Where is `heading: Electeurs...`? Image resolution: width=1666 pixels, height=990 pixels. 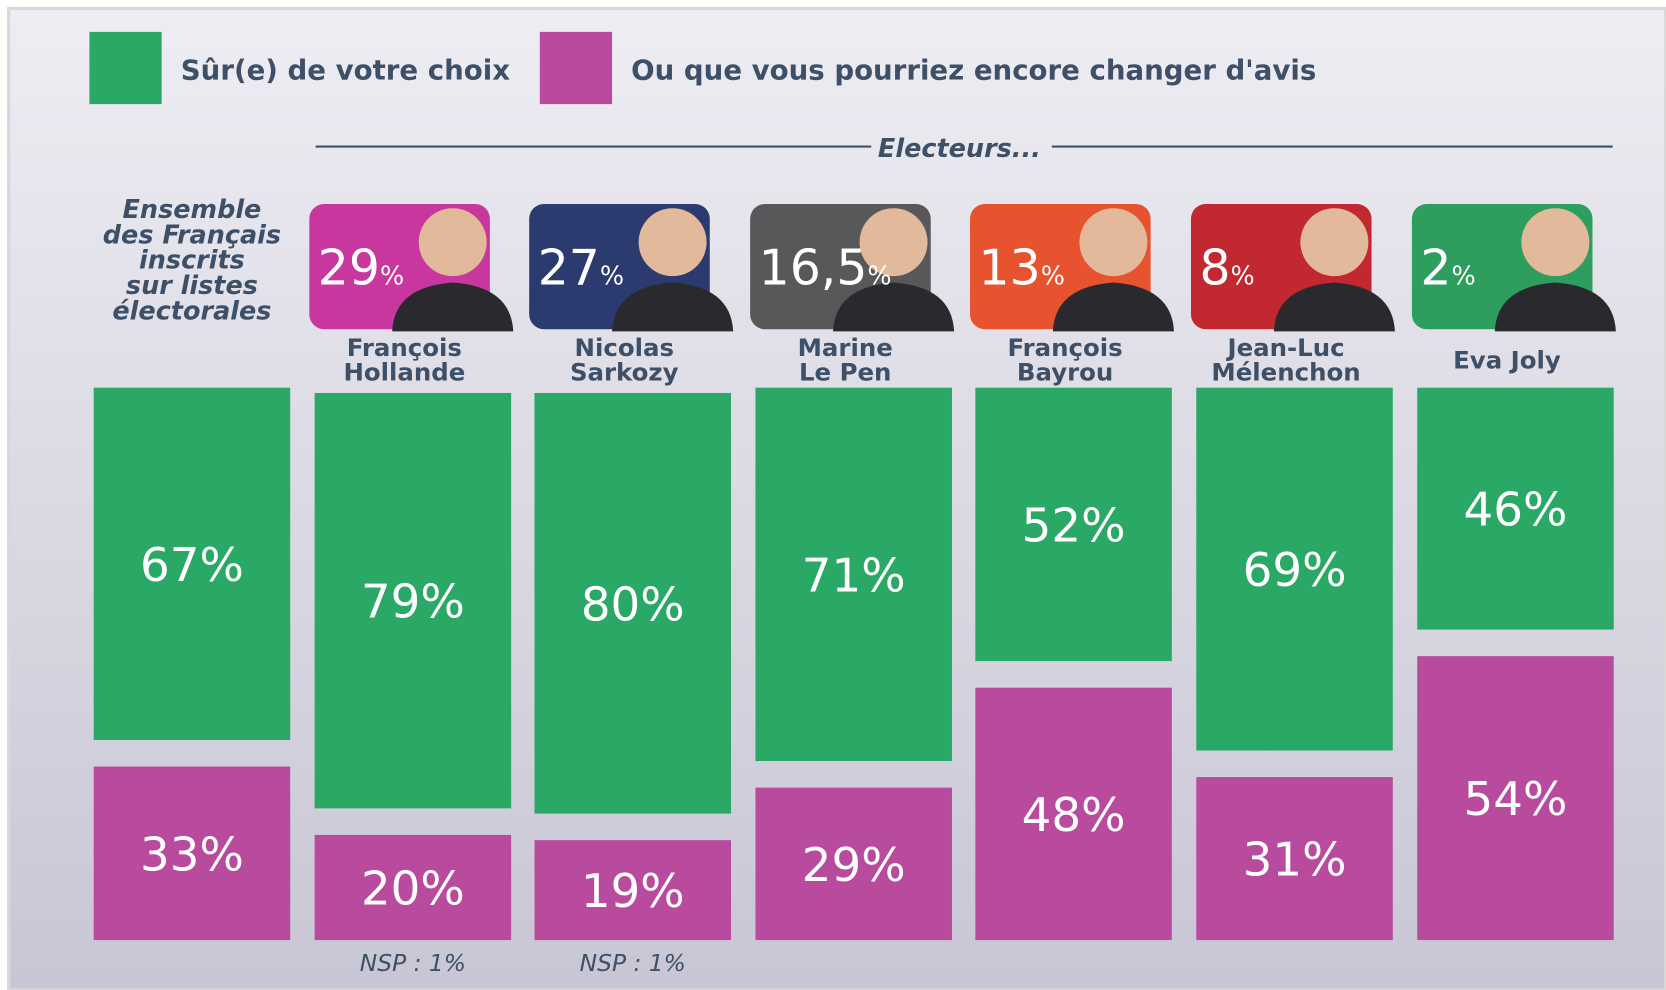
heading: Electeurs... is located at coordinates (959, 149).